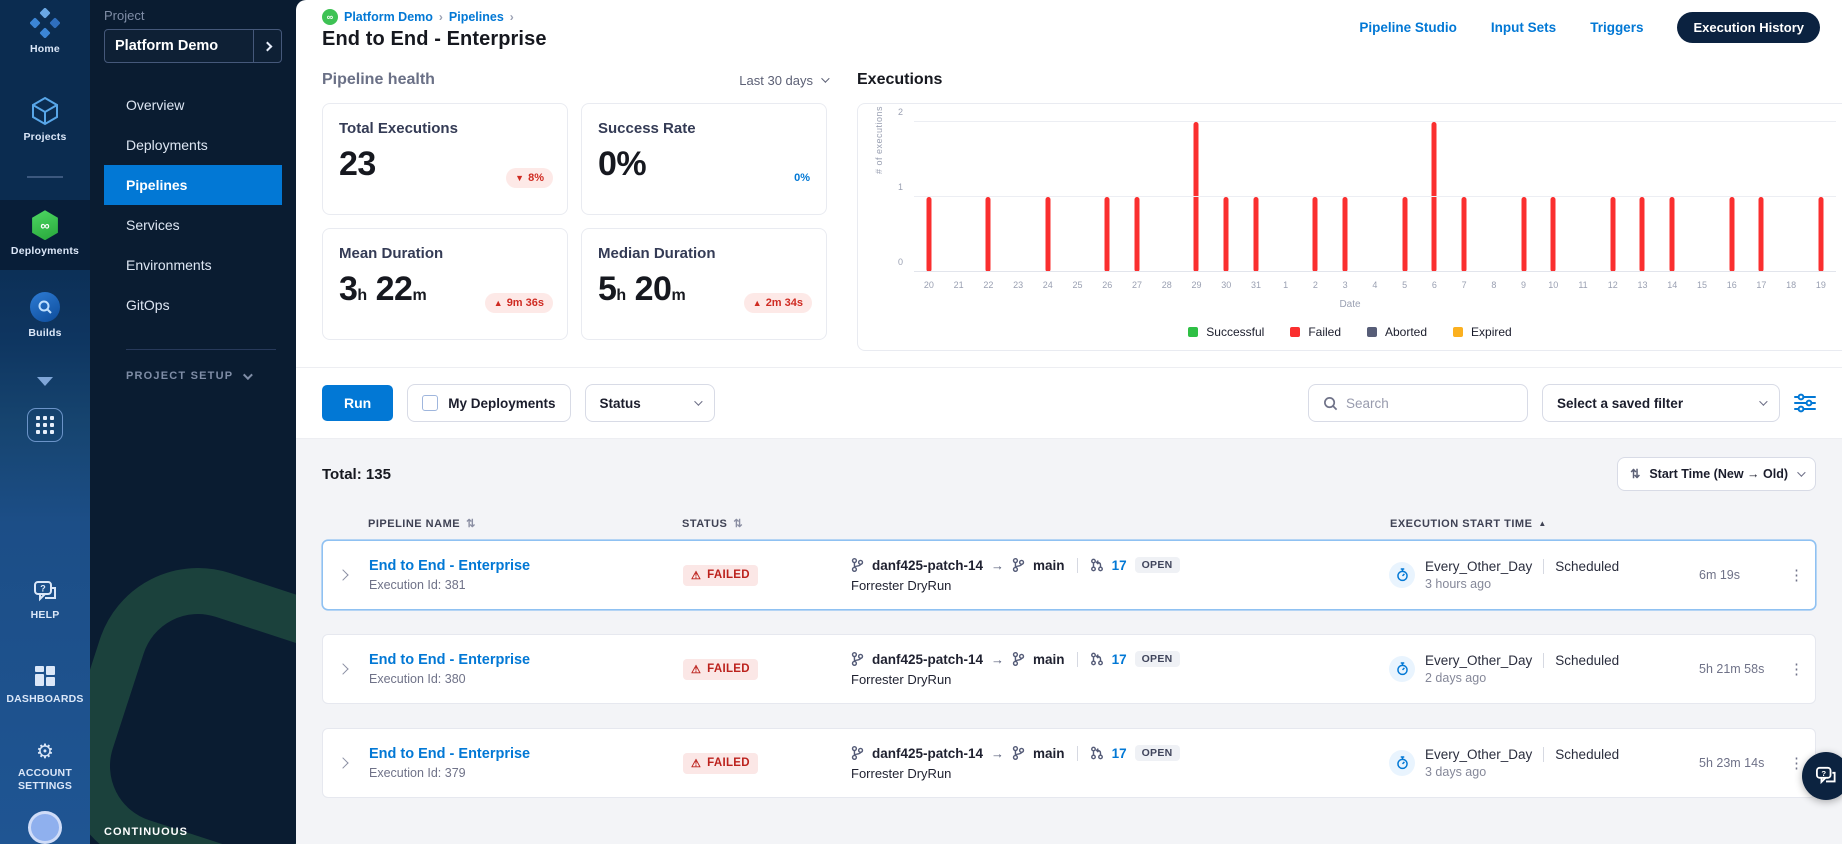  Describe the element at coordinates (998, 565) in the screenshot. I see `arrow-right-icon: →` at that location.